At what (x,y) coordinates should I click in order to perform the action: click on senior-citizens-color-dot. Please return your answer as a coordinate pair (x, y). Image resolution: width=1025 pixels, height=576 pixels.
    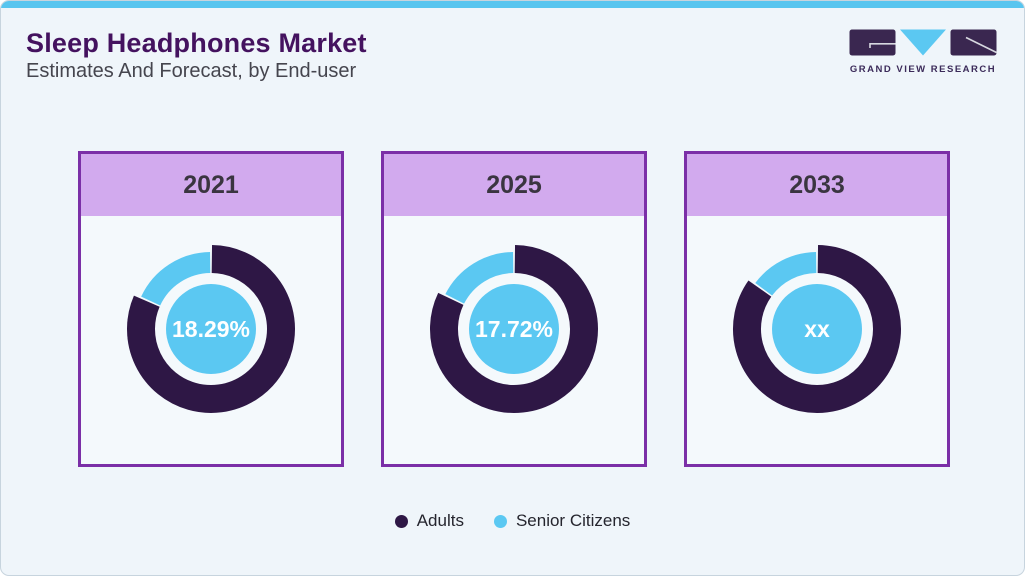
    Looking at the image, I should click on (500, 521).